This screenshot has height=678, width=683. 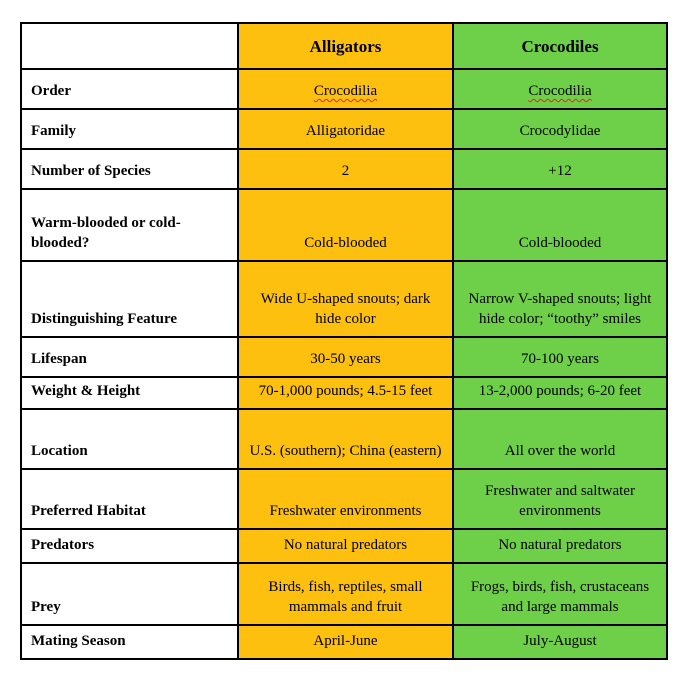 What do you see at coordinates (129, 594) in the screenshot?
I see `row-label: Prey` at bounding box center [129, 594].